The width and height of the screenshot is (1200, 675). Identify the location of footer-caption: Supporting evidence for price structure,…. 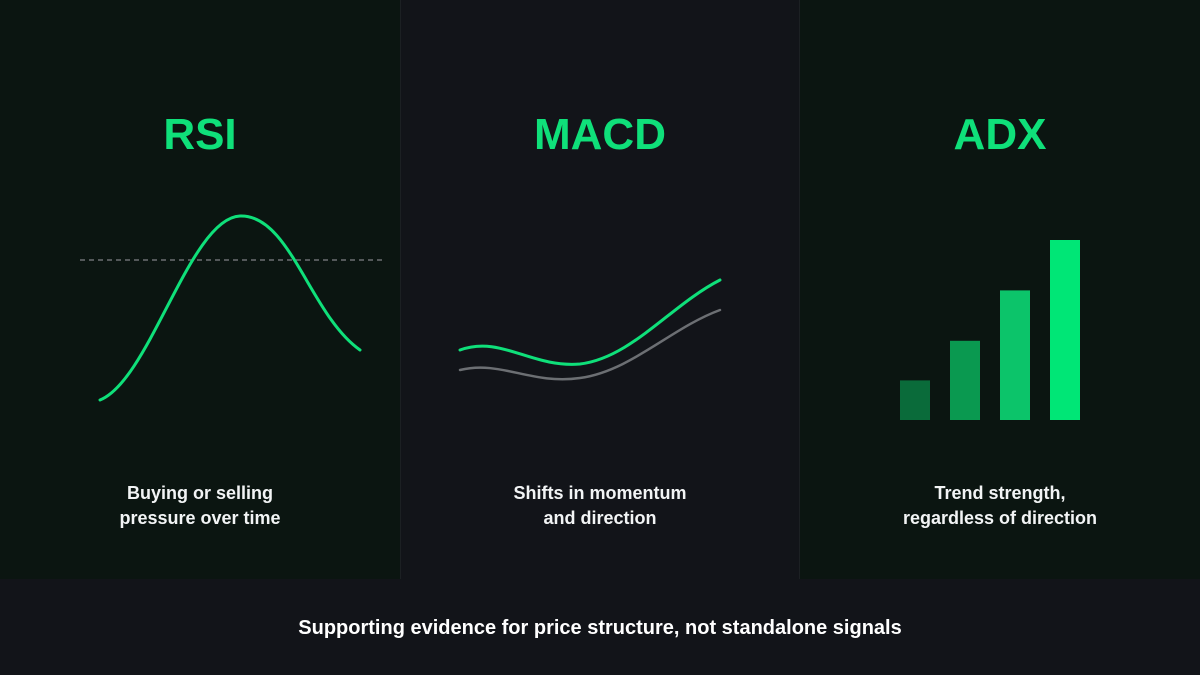
(600, 628).